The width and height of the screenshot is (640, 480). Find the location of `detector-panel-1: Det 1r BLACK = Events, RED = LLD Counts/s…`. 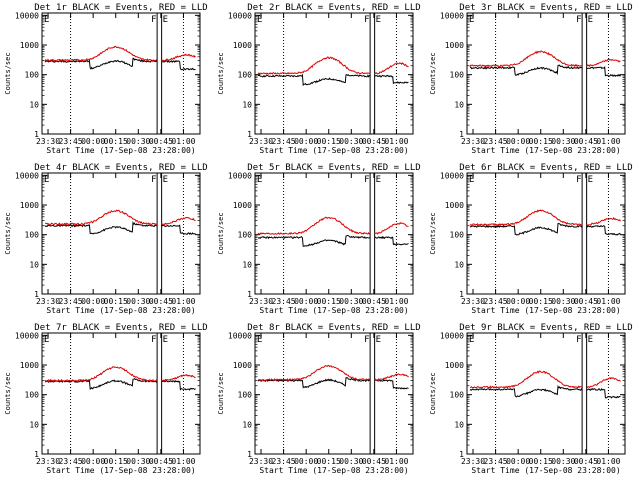

detector-panel-1: Det 1r BLACK = Events, RED = LLD Counts/s… is located at coordinates (106, 79).